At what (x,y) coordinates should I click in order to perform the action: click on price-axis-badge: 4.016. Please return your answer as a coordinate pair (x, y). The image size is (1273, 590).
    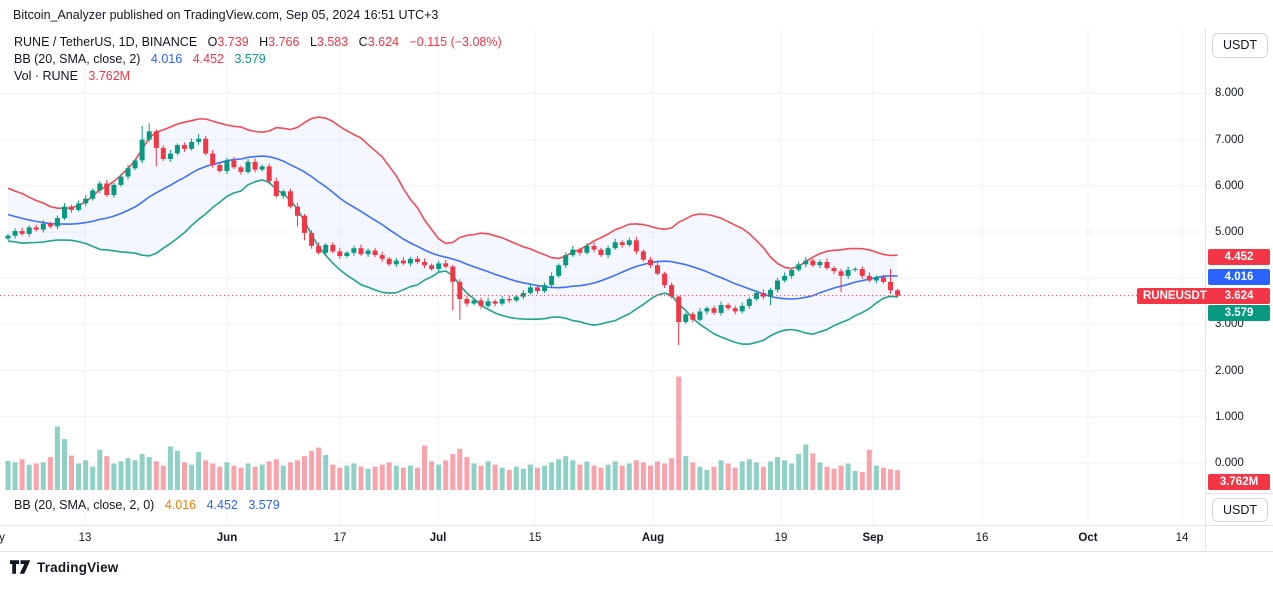
    Looking at the image, I should click on (1239, 277).